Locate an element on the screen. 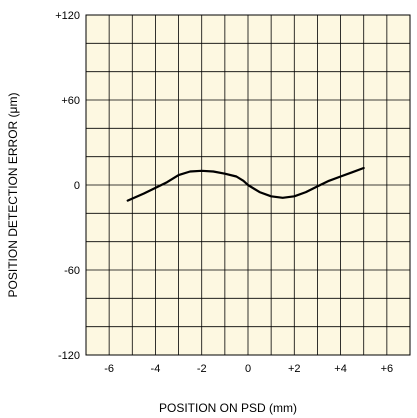  x-tick-label: +4 is located at coordinates (340, 369).